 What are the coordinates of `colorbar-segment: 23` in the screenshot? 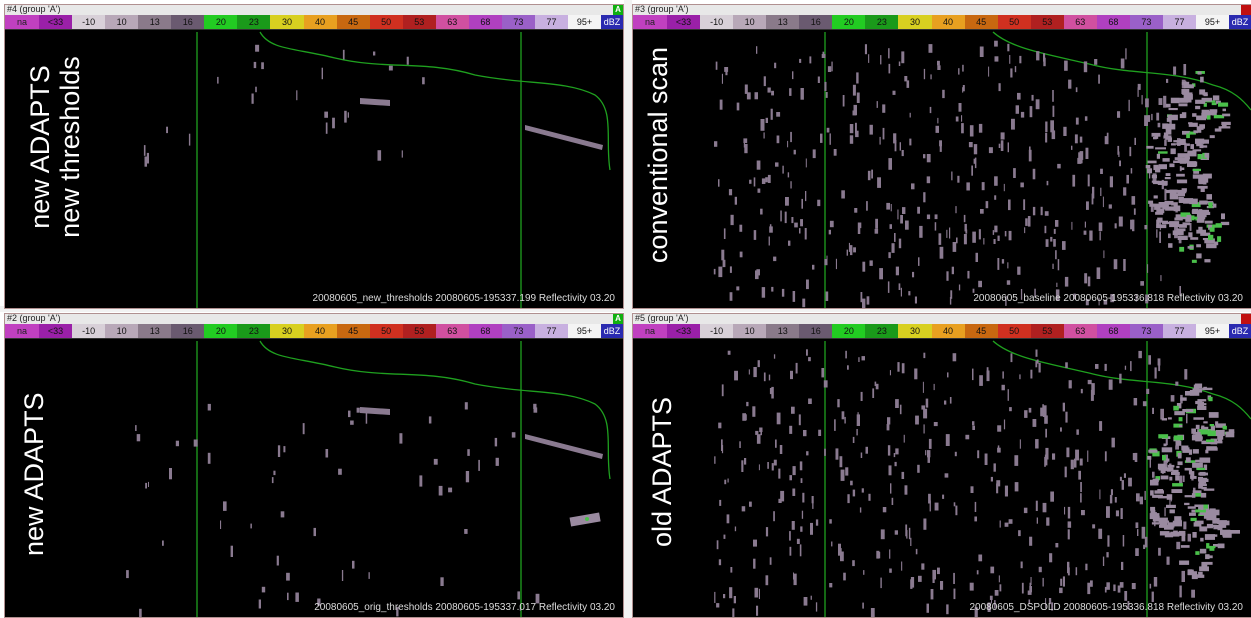 It's located at (254, 331).